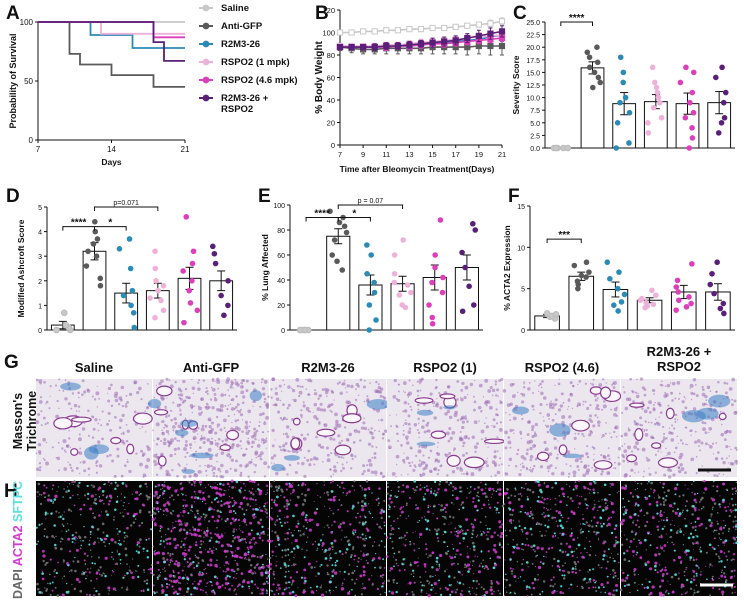  I want to click on data-point-r2m3, so click(369, 330).